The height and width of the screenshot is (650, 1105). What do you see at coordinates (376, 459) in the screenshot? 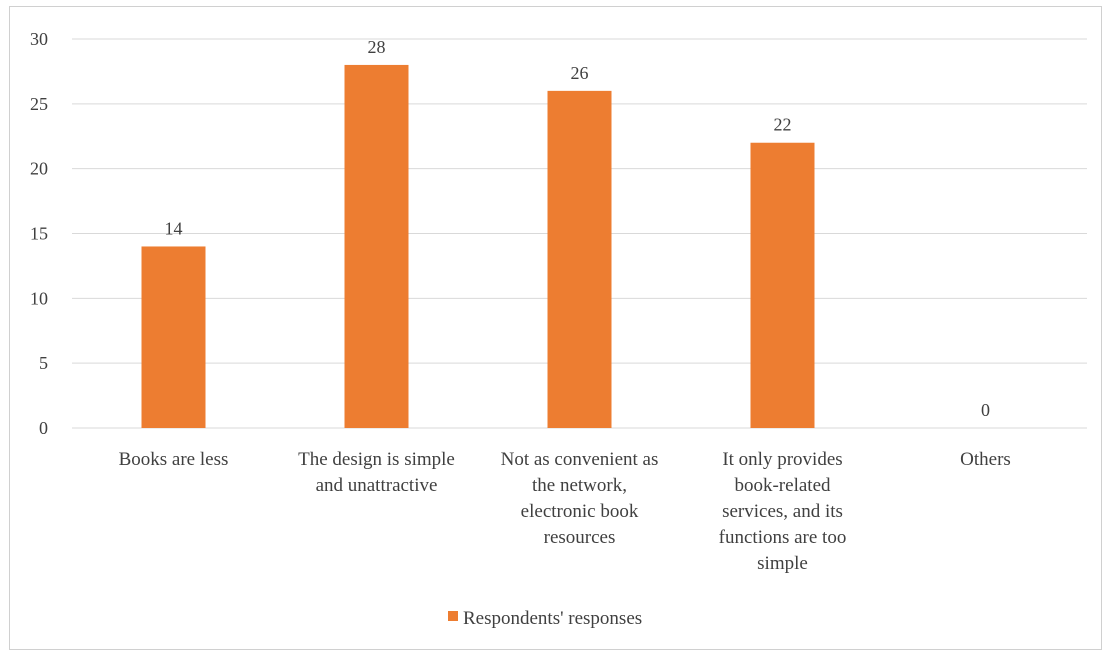
I see `x-category-line: The design is simple` at bounding box center [376, 459].